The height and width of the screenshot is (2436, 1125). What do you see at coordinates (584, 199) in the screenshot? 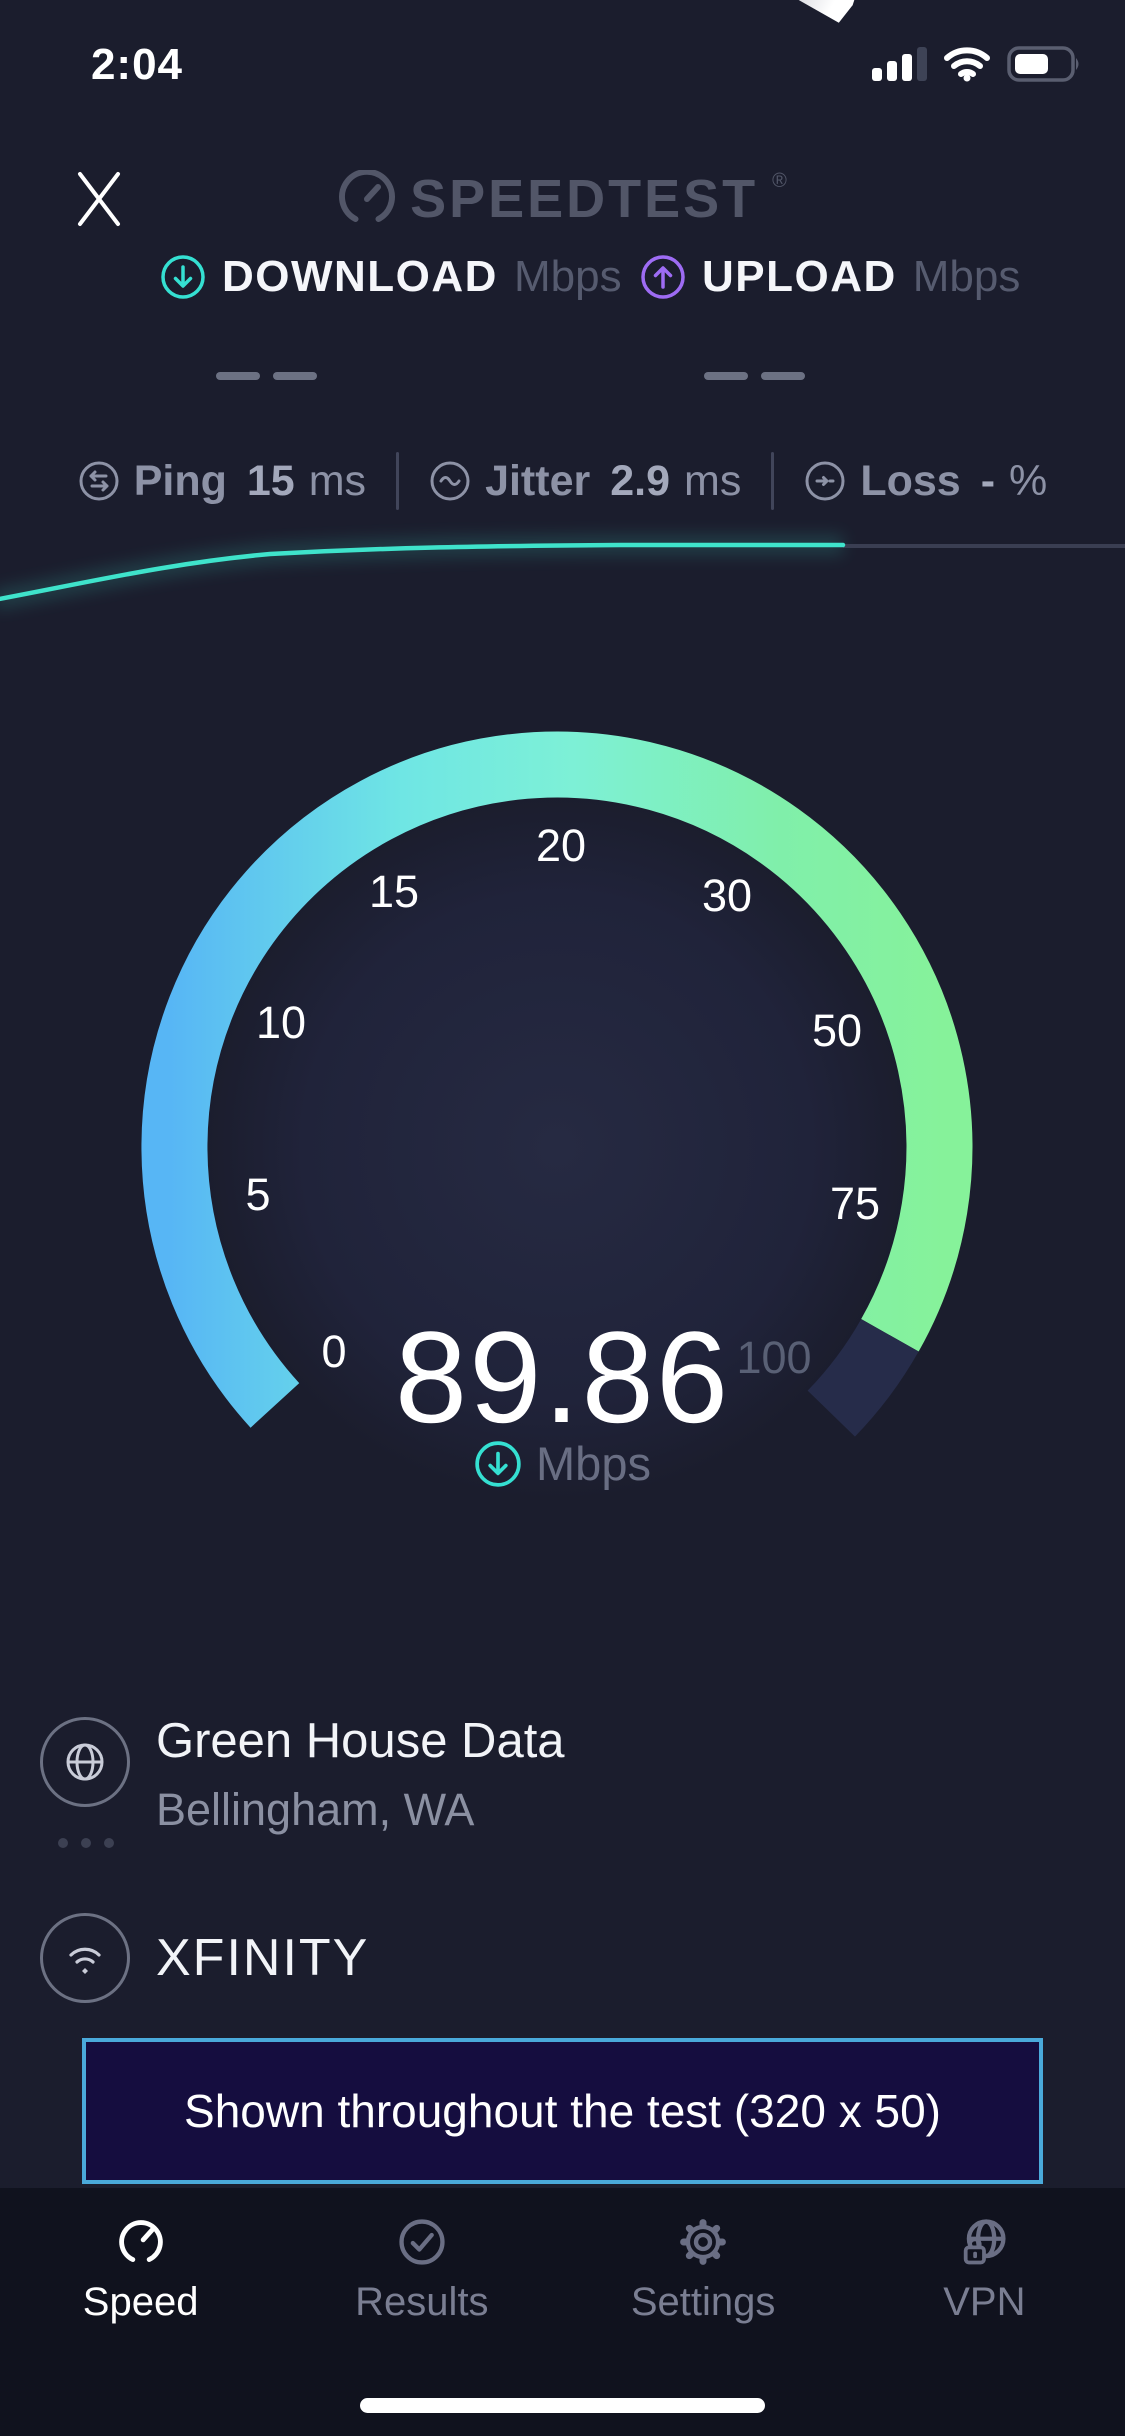
I see `logo-wordmark: SPEEDTEST` at bounding box center [584, 199].